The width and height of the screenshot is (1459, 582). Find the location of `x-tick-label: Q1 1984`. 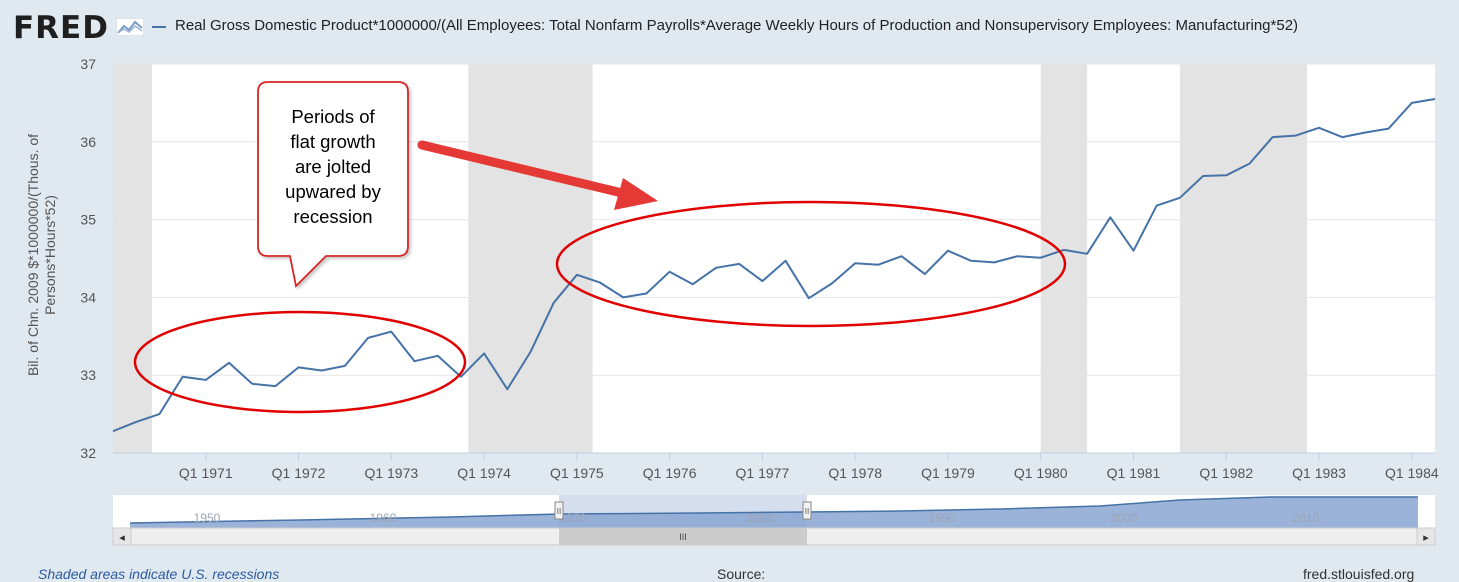

x-tick-label: Q1 1984 is located at coordinates (1412, 473).